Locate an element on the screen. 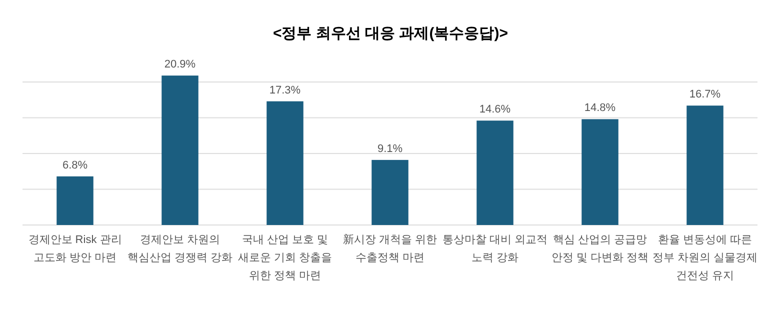 The height and width of the screenshot is (332, 781). data-label: 16.7% is located at coordinates (705, 94).